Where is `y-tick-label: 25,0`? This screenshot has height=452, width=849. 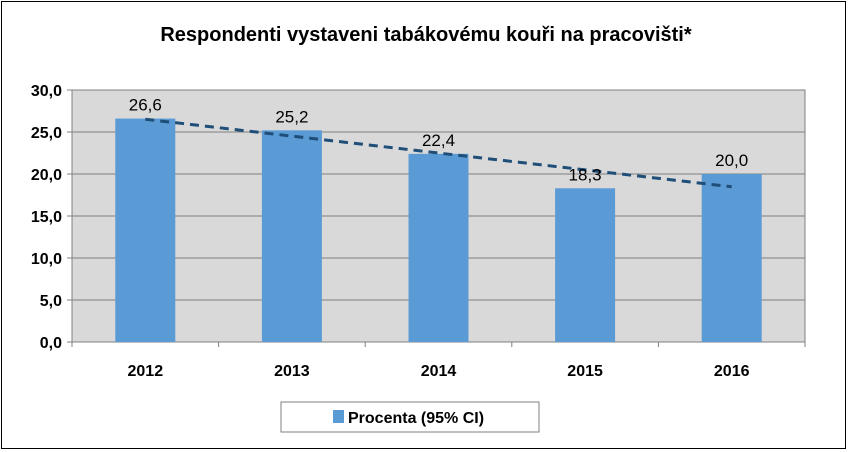
y-tick-label: 25,0 is located at coordinates (46, 133).